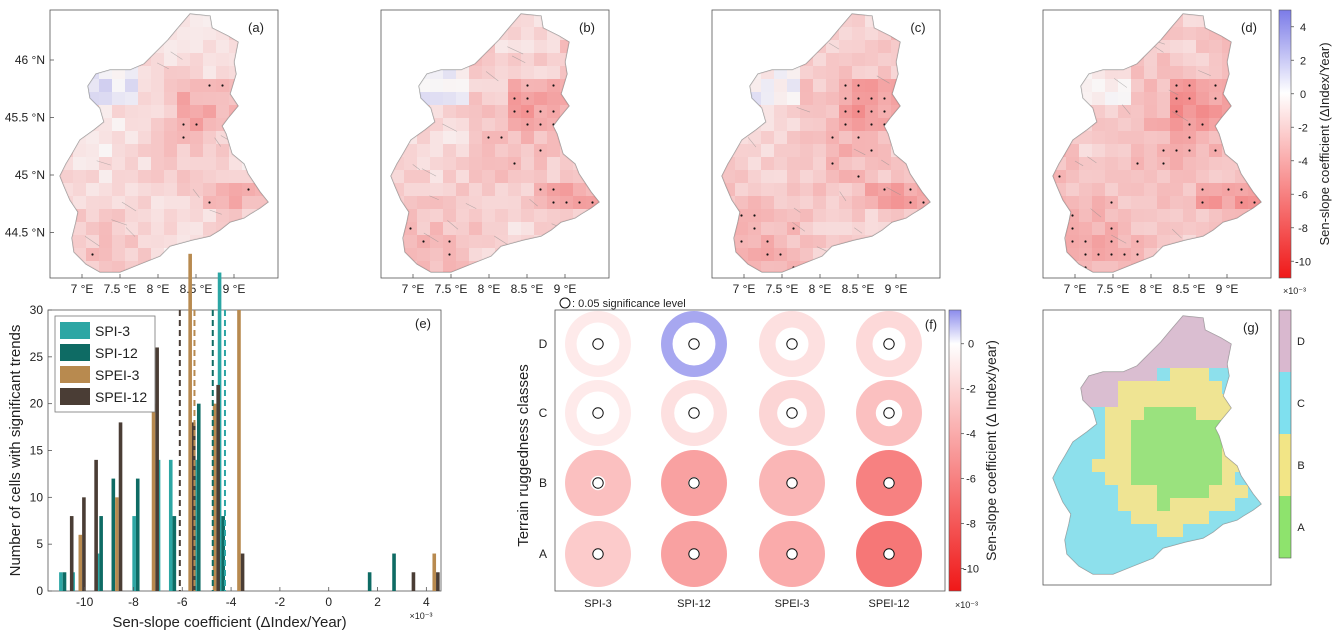 Image resolution: width=1343 pixels, height=633 pixels. What do you see at coordinates (426, 602) in the screenshot?
I see `x-tick-label: 4` at bounding box center [426, 602].